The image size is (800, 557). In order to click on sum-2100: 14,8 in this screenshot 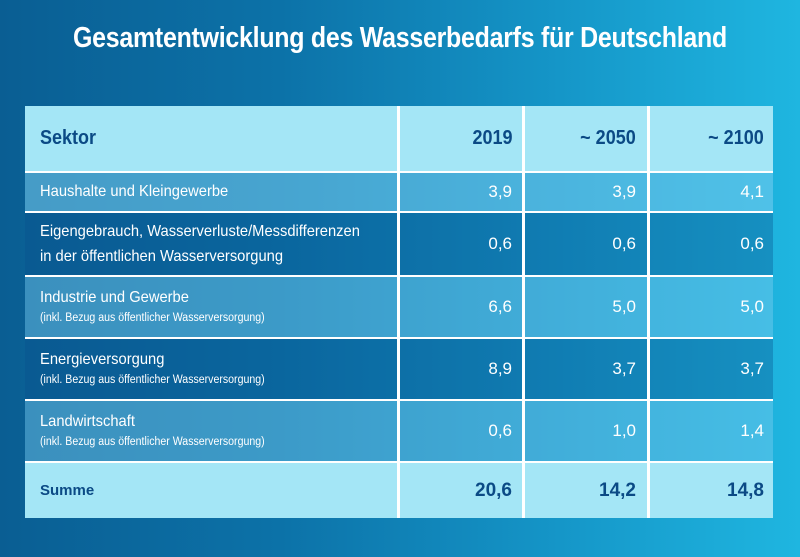, I will do `click(710, 490)`.